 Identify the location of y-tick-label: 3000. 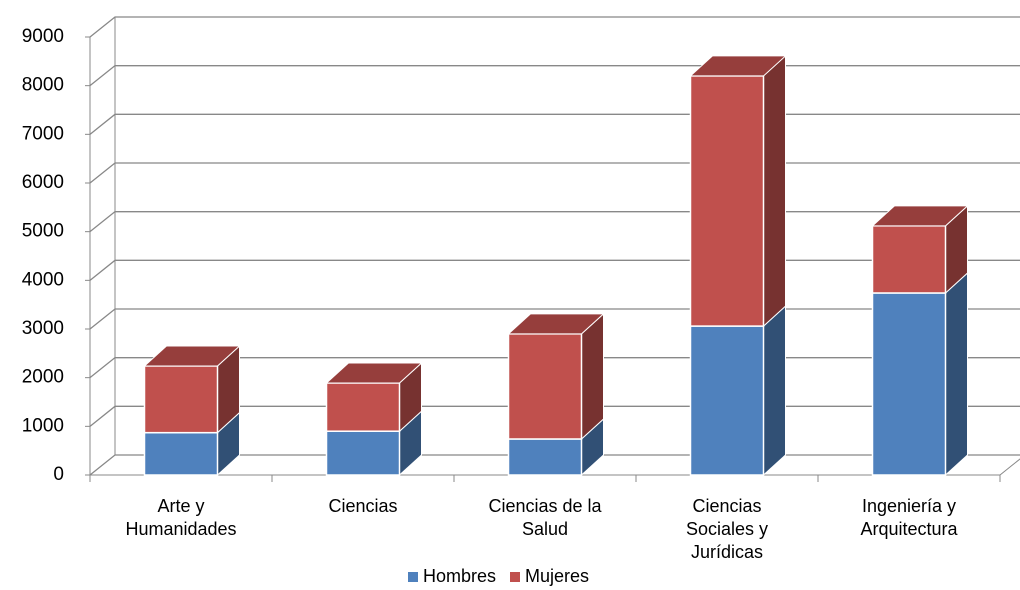
(43, 328).